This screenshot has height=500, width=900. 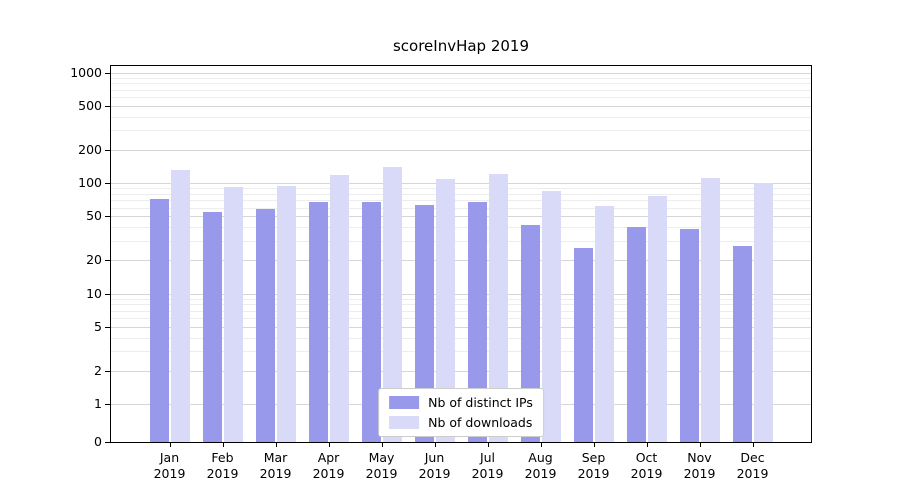 What do you see at coordinates (480, 402) in the screenshot?
I see `legend-label-distinct-ips: Nb of distinct IPs` at bounding box center [480, 402].